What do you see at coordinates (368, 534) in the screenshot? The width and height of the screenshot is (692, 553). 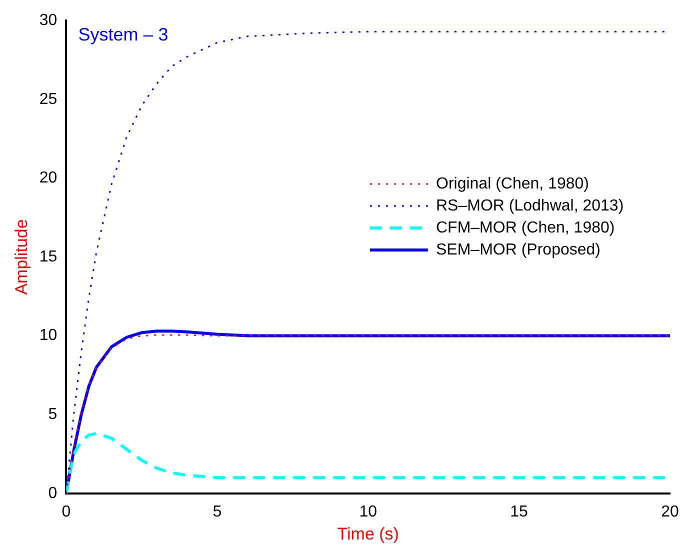 I see `x-axis-title: Time (s)` at bounding box center [368, 534].